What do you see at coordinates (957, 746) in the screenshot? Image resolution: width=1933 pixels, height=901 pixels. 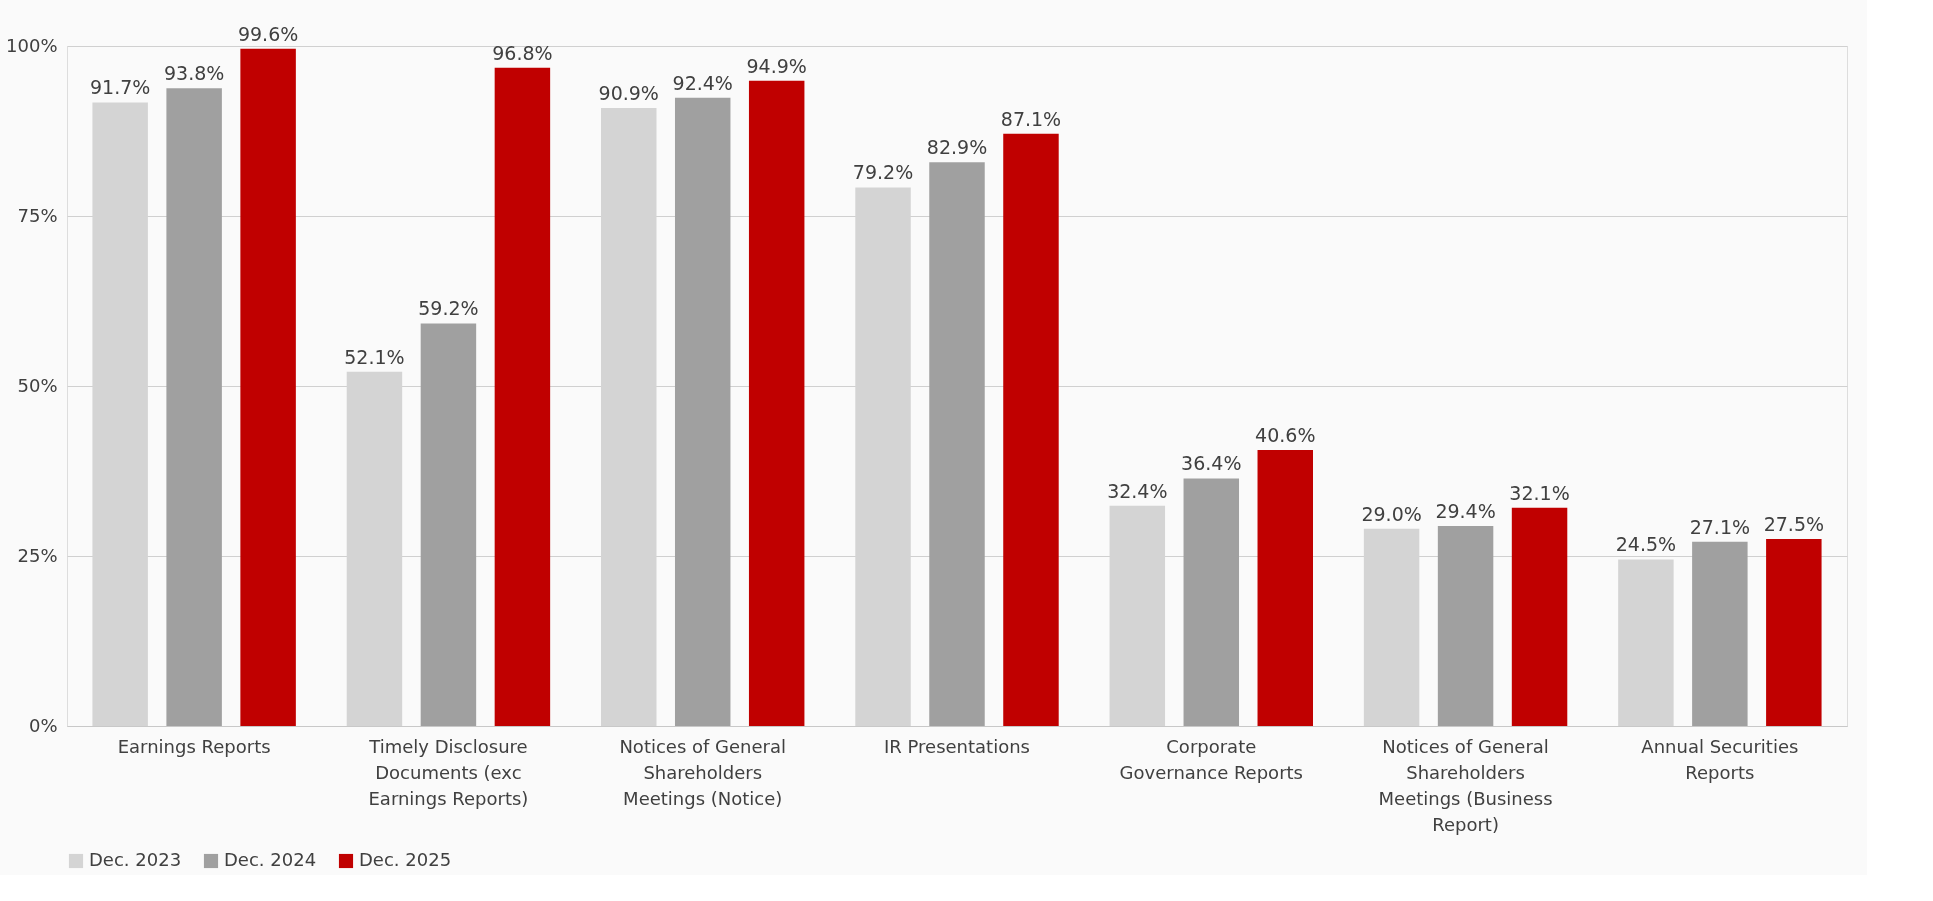 I see `x-tick-label: IR Presentations` at bounding box center [957, 746].